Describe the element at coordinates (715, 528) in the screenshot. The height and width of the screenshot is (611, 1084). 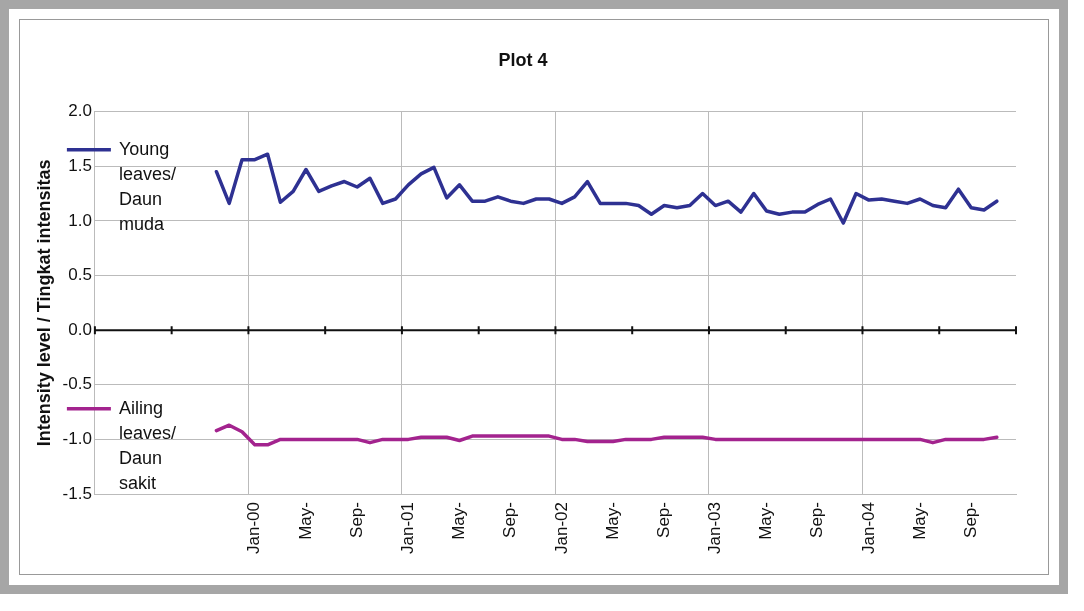
I see `x-tick-label: Jan-03` at that location.